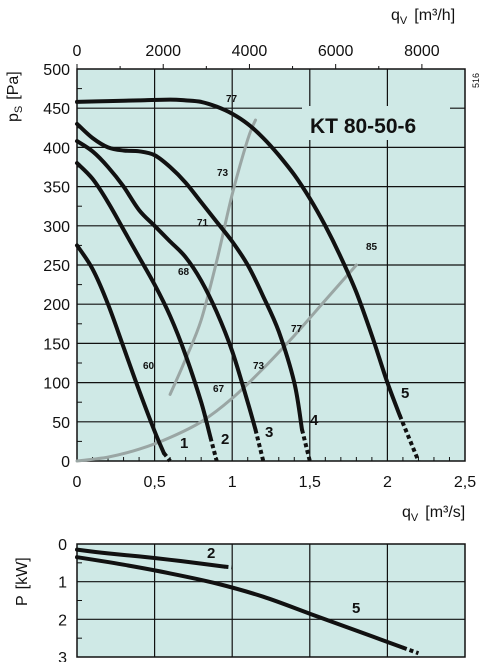  I want to click on efficiency-label: 67, so click(219, 389).